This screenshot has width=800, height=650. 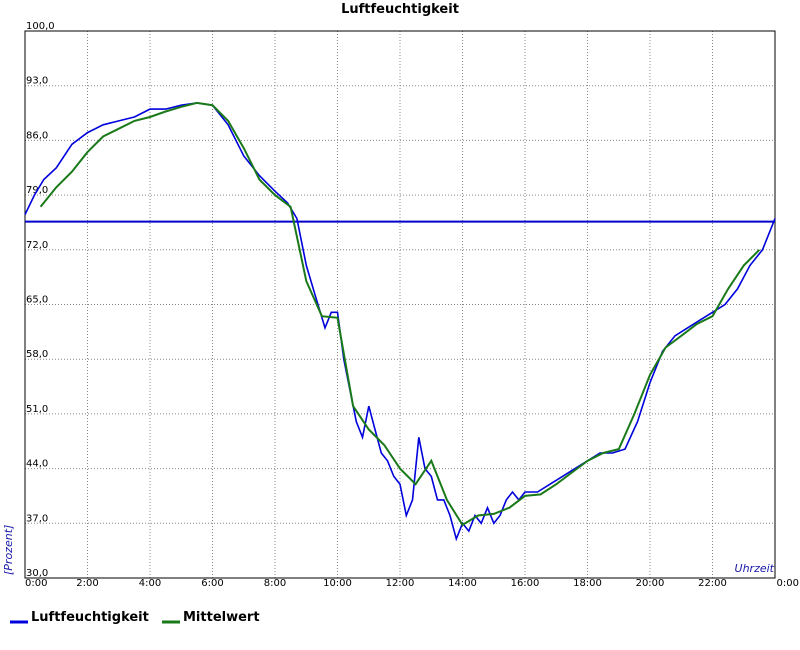 What do you see at coordinates (37, 135) in the screenshot?
I see `y-tick-label: 86,0` at bounding box center [37, 135].